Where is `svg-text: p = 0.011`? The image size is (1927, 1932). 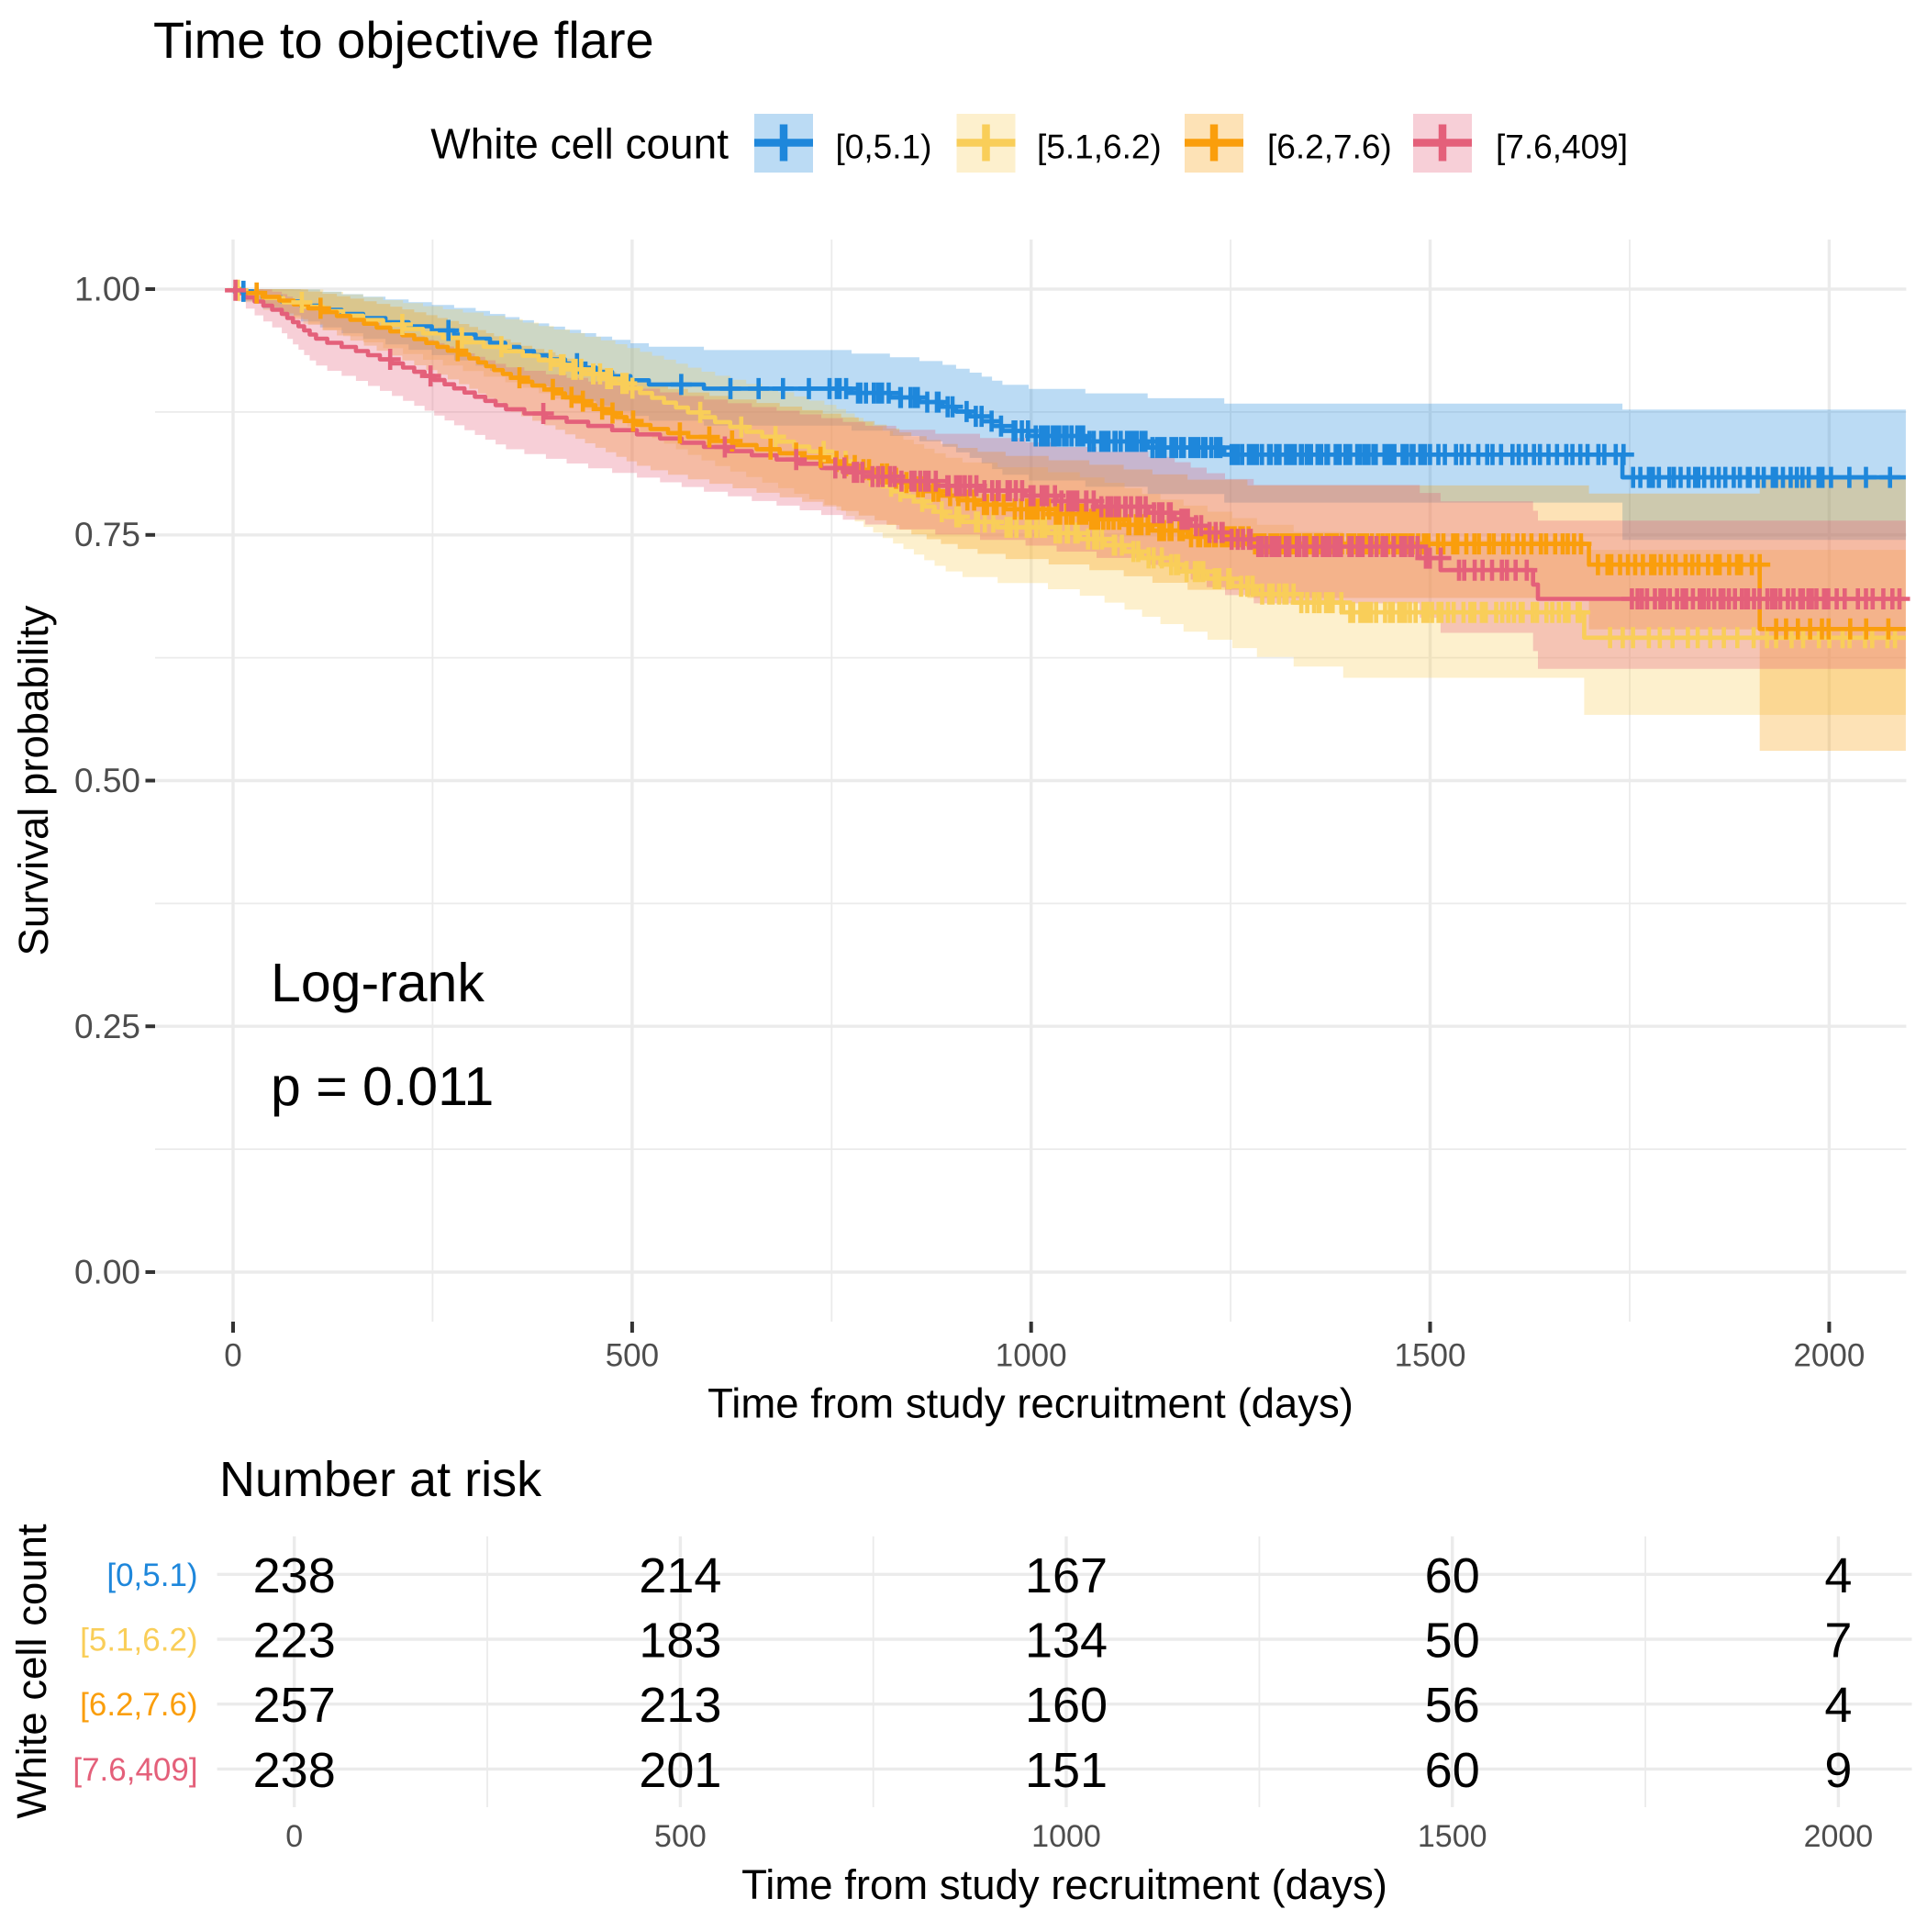
svg-text: p = 0.011 is located at coordinates (382, 1086).